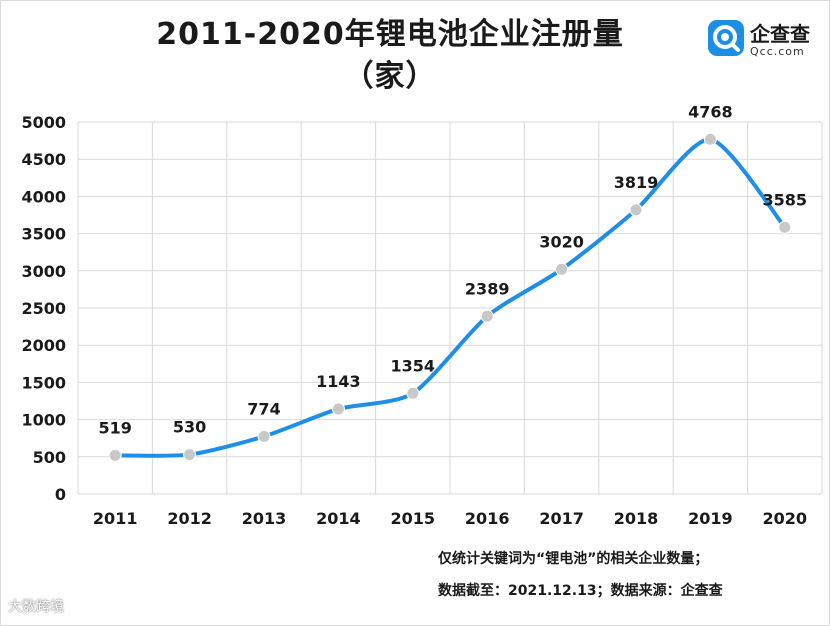  What do you see at coordinates (338, 518) in the screenshot?
I see `x-tick-label: 2014` at bounding box center [338, 518].